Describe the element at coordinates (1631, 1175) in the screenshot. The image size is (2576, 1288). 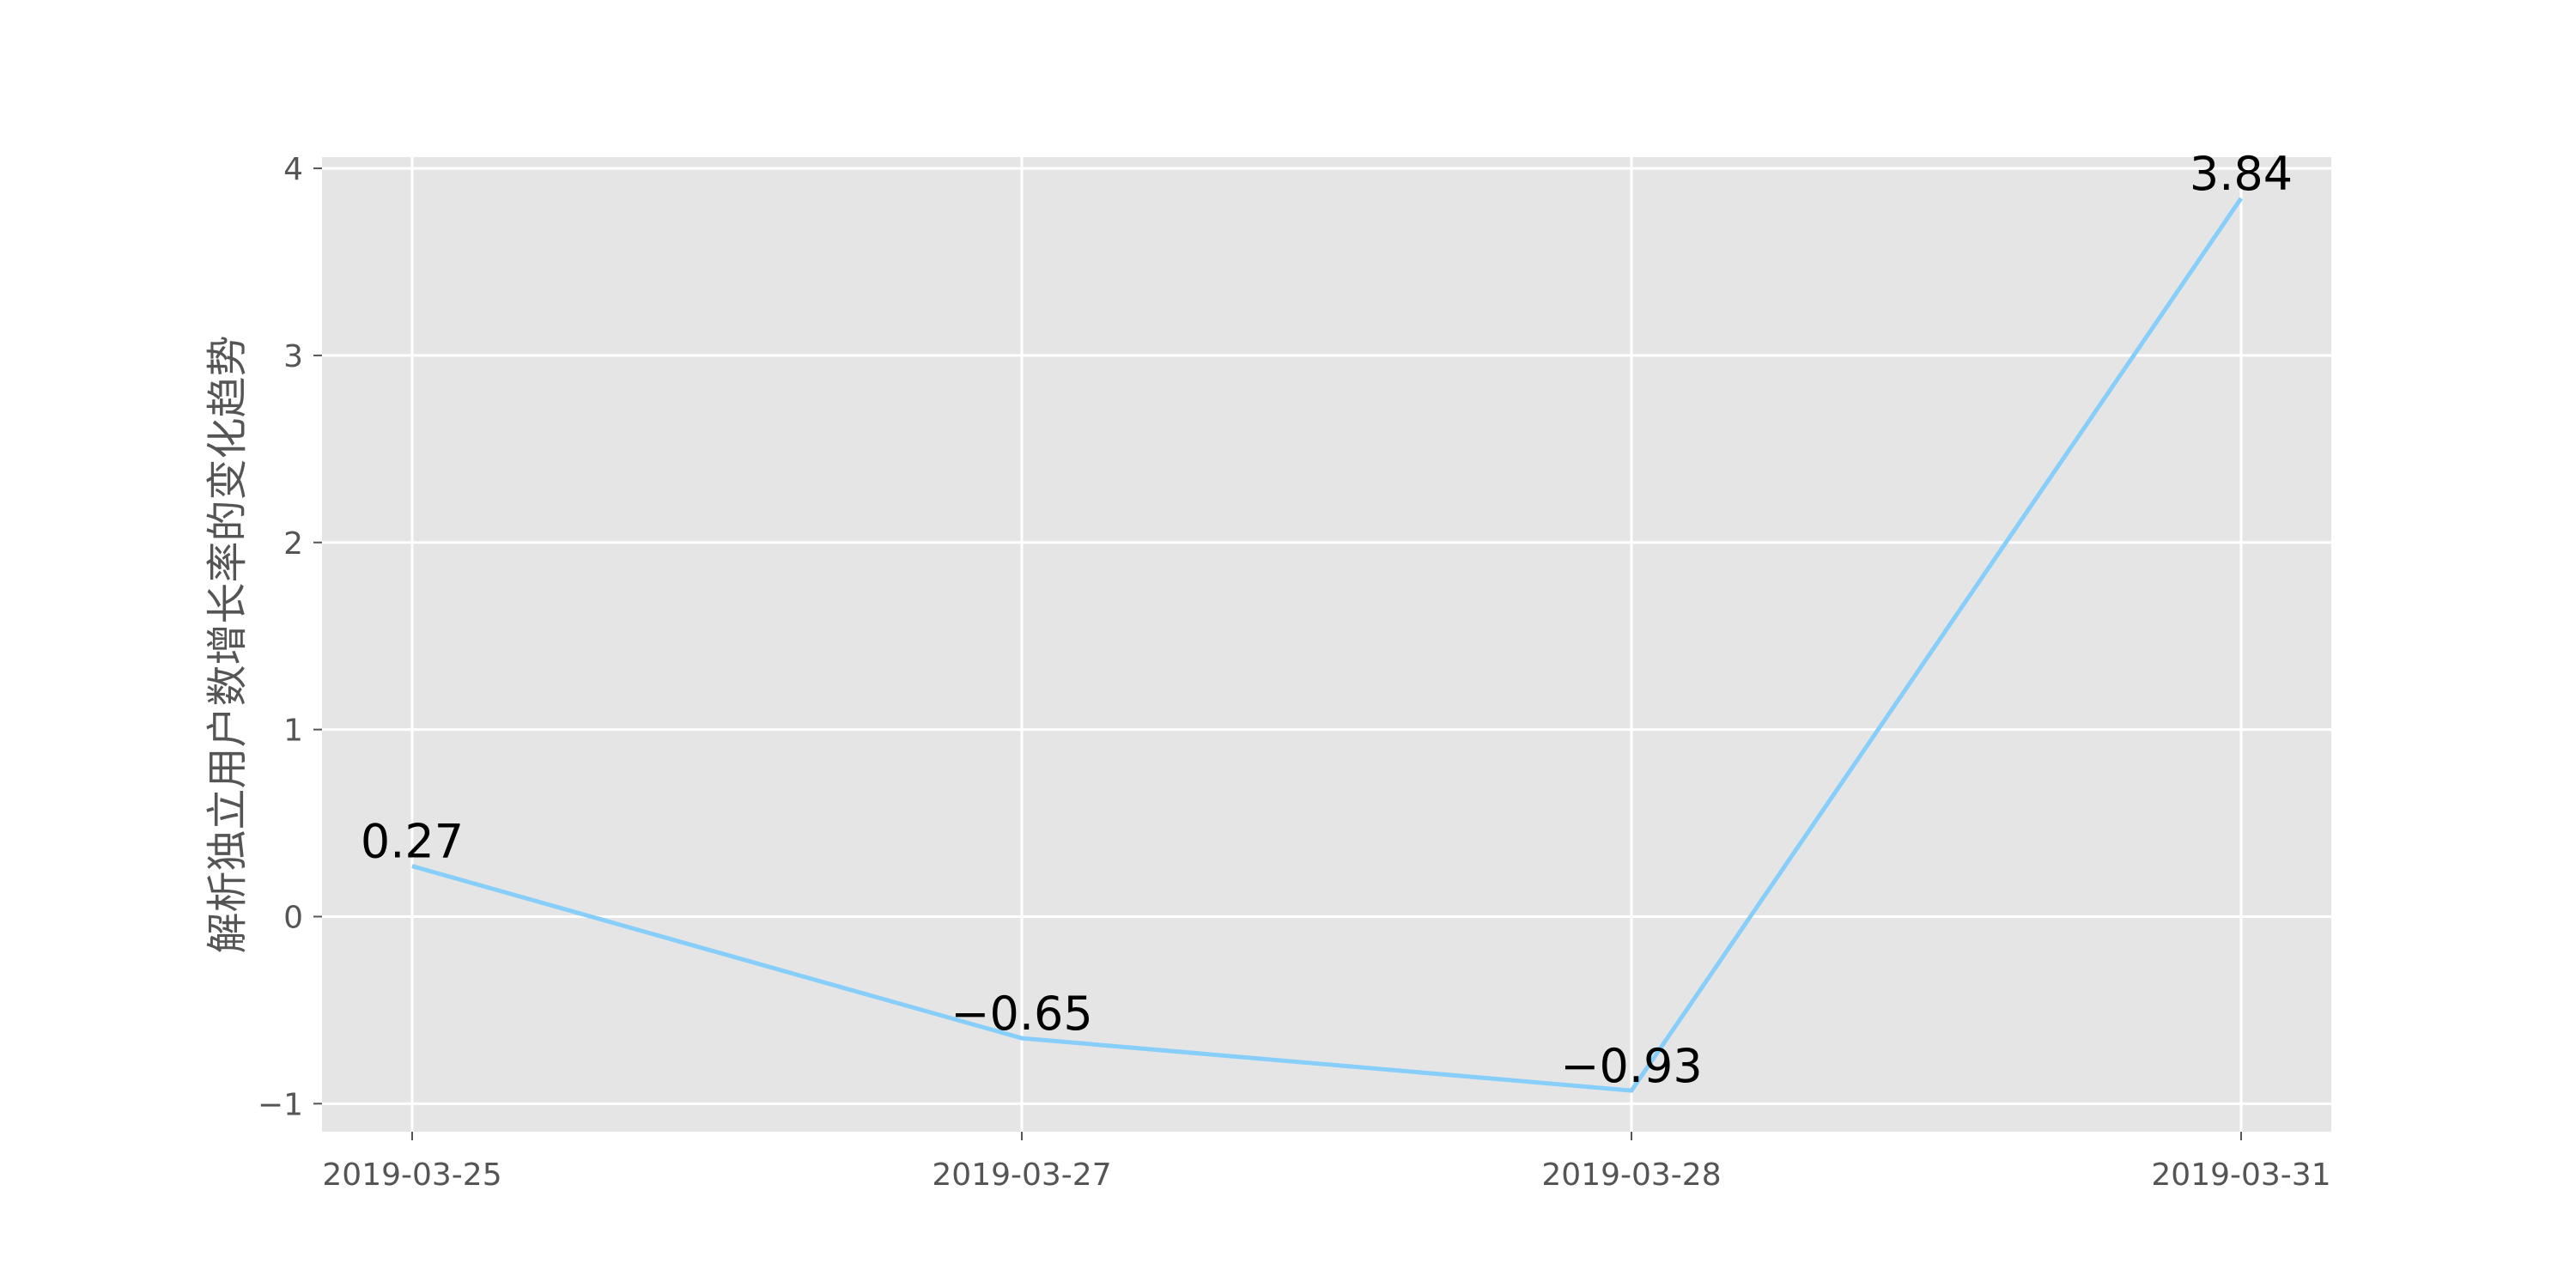
I see `x-tick-label: 2019-03-28` at that location.